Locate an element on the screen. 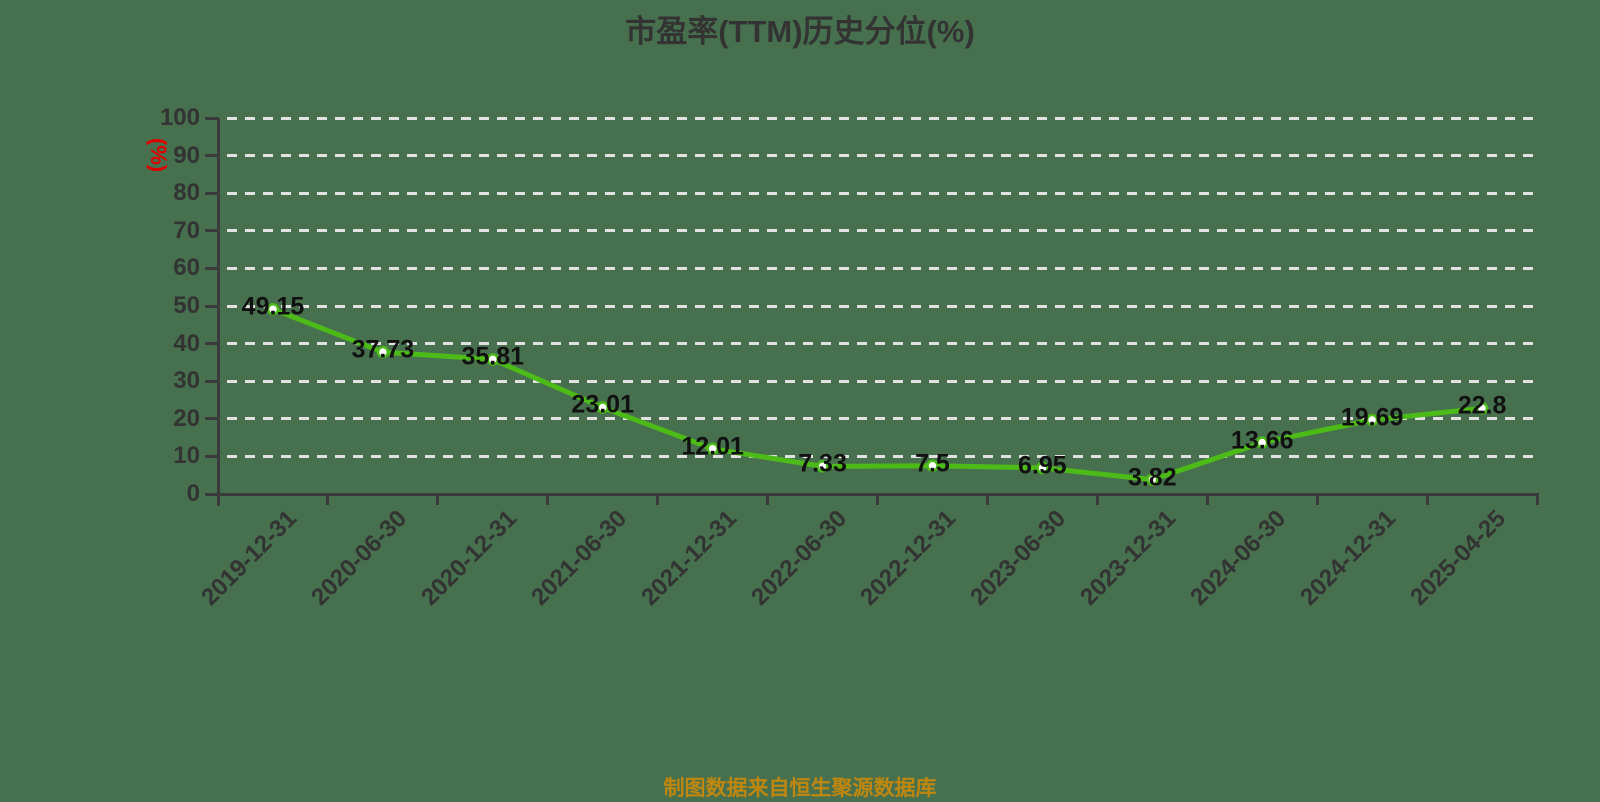 The image size is (1600, 802). y-tick-label-60: 60 is located at coordinates (186, 268).